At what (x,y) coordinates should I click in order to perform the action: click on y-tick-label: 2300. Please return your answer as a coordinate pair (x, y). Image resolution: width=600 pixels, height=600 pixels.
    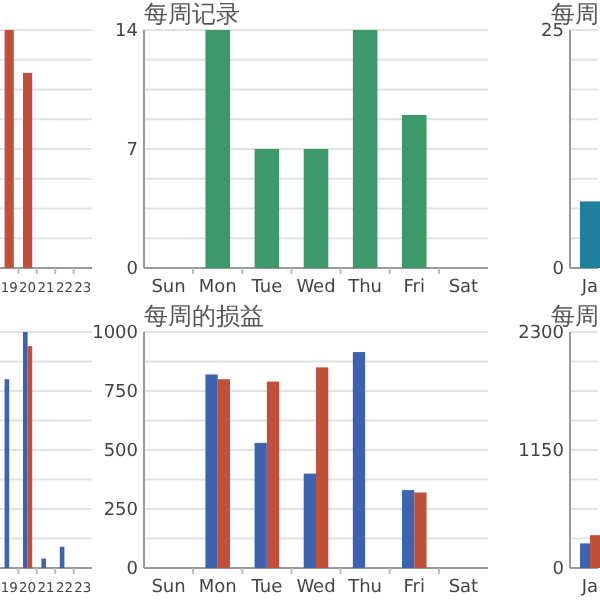
    Looking at the image, I should click on (541, 334).